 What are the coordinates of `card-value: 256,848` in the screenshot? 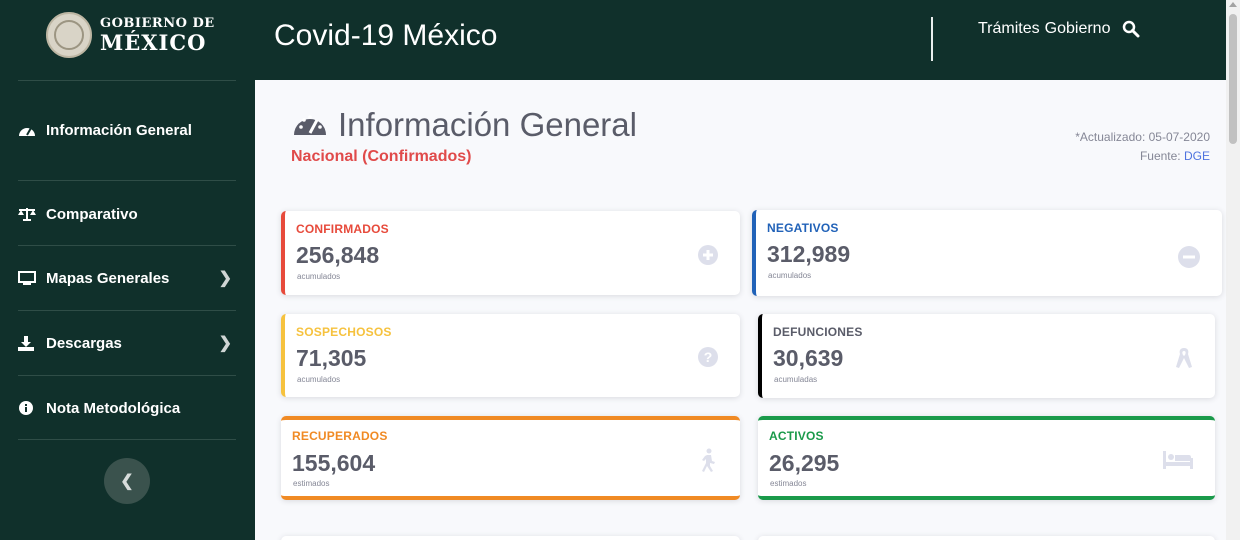 It's located at (338, 255).